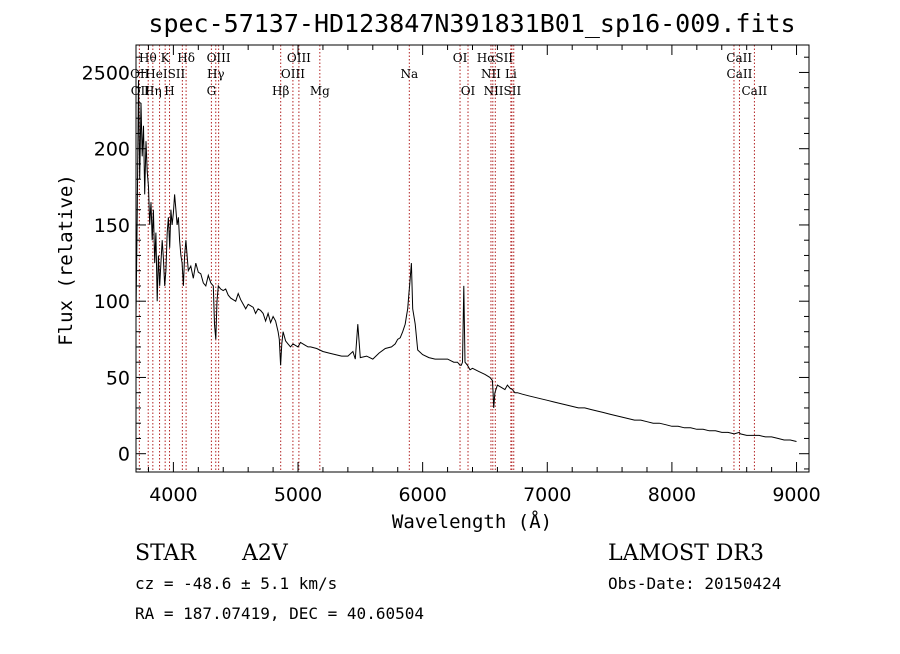 Image resolution: width=900 pixels, height=654 pixels. Describe the element at coordinates (280, 91) in the screenshot. I see `reference-line-label: Hβ` at that location.